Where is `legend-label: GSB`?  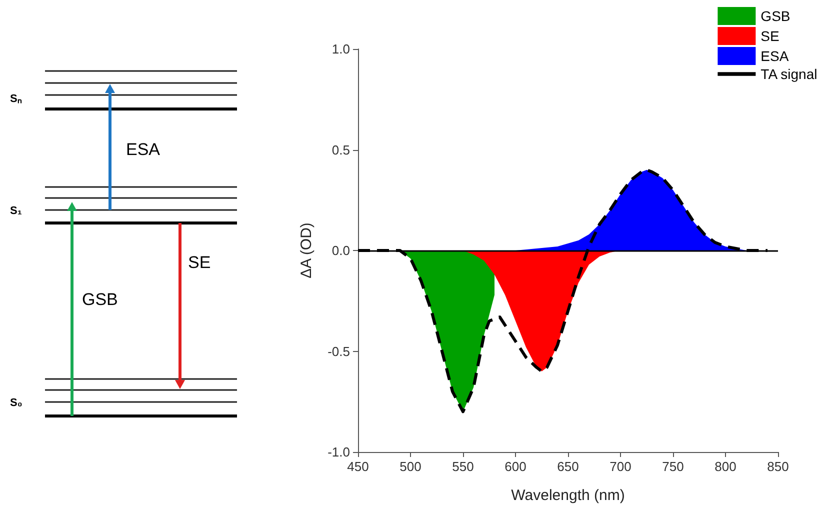
legend-label: GSB is located at coordinates (775, 16).